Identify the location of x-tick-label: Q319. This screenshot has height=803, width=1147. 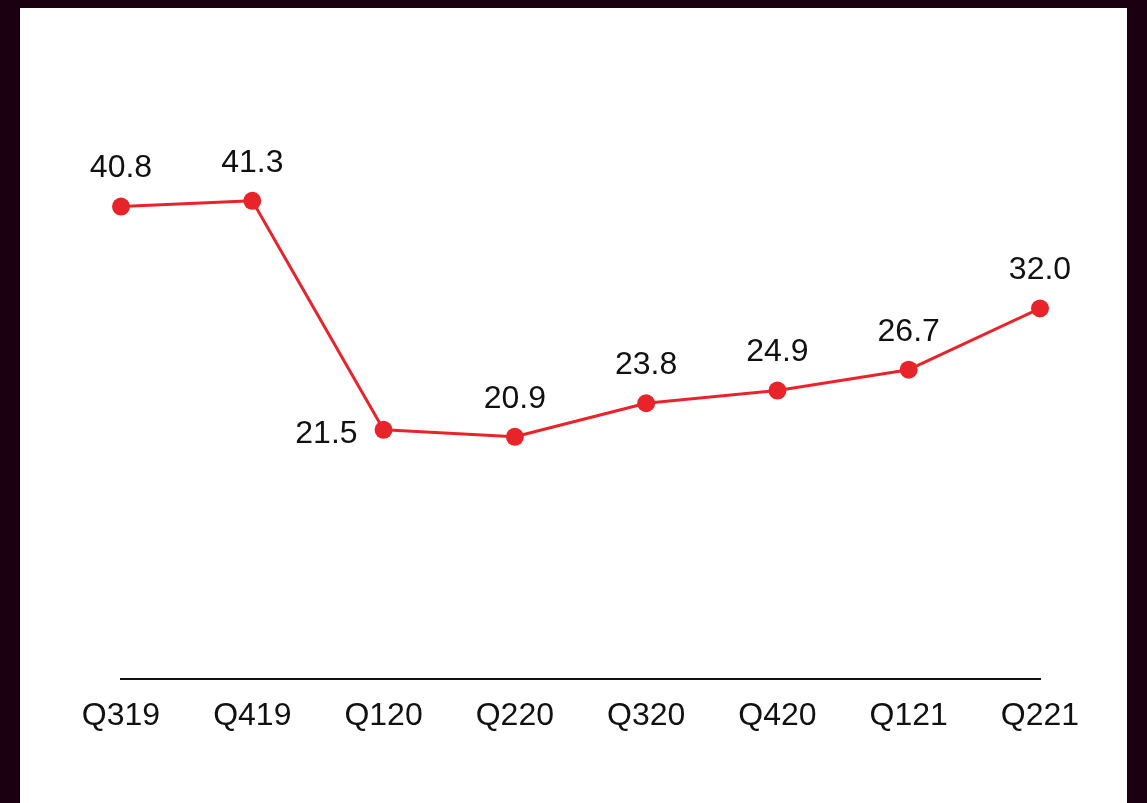
(121, 713).